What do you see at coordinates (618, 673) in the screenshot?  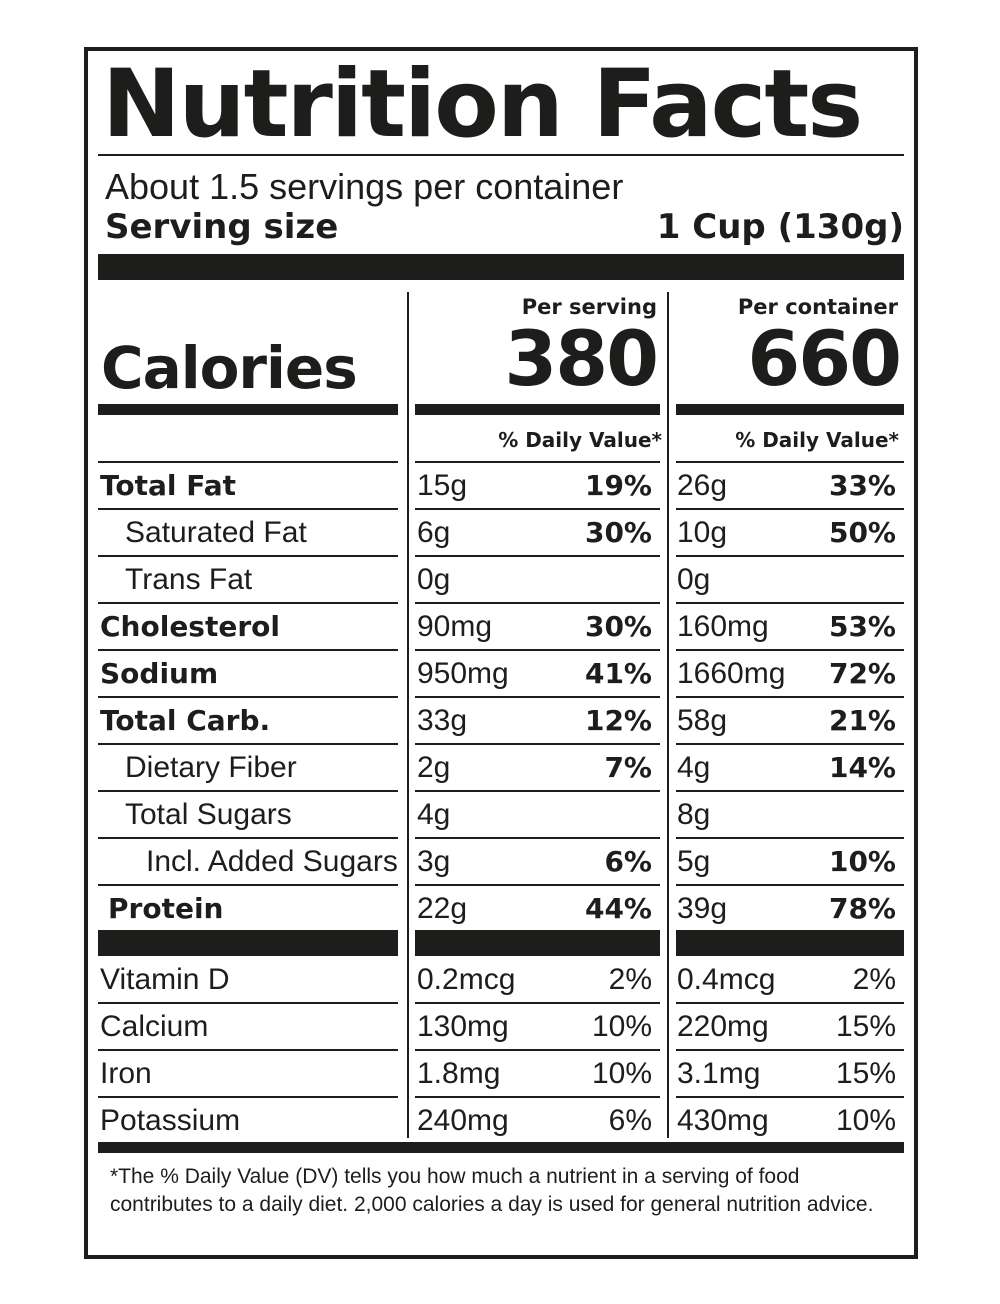 I see `serving-daily-value: 41%` at bounding box center [618, 673].